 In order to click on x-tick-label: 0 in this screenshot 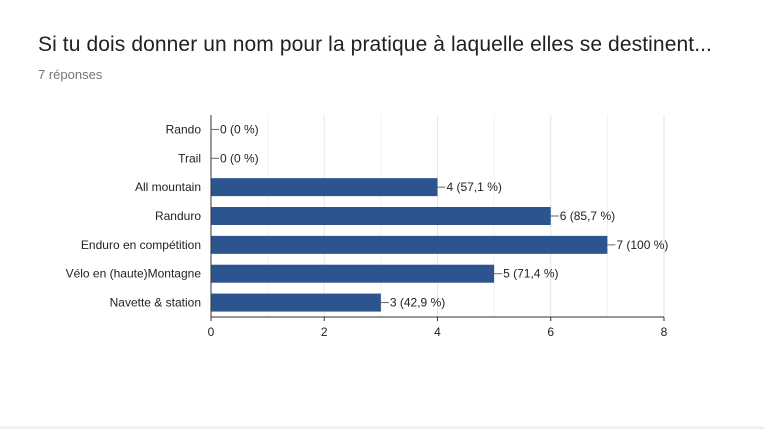, I will do `click(211, 332)`.